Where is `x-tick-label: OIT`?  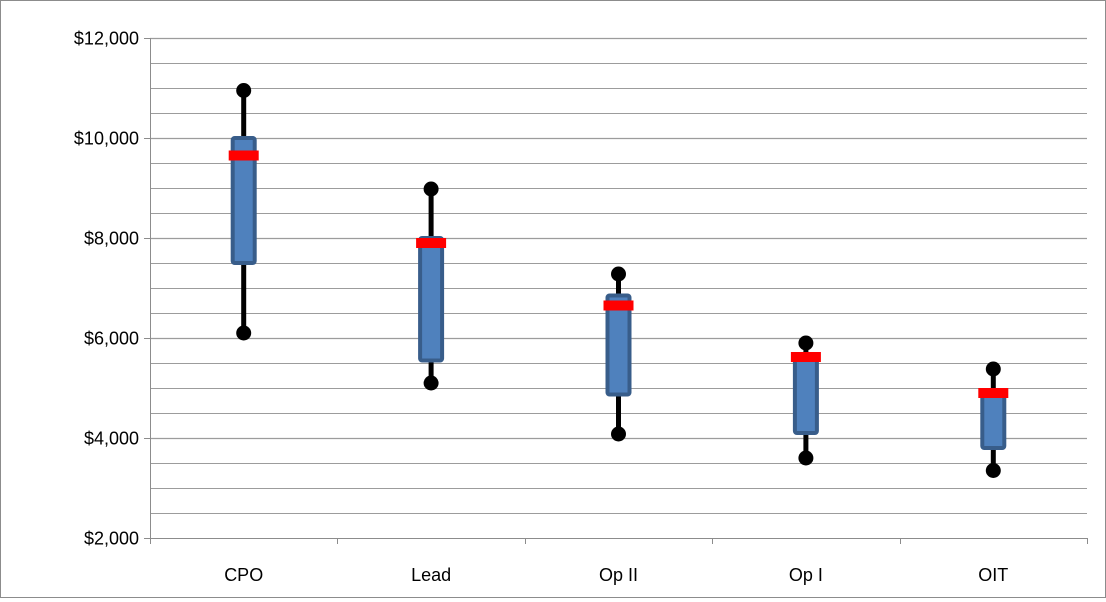 x-tick-label: OIT is located at coordinates (993, 575).